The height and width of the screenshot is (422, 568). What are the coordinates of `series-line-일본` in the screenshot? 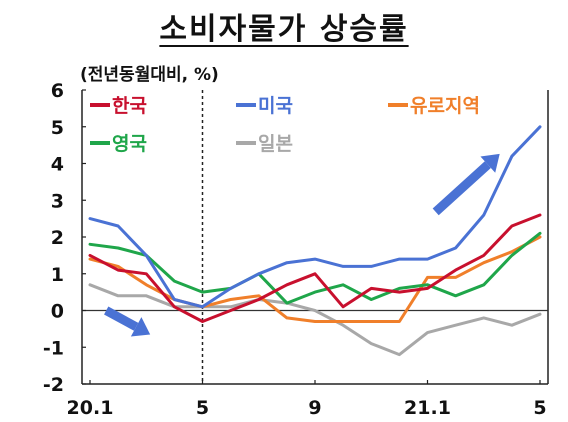 It's located at (315, 320).